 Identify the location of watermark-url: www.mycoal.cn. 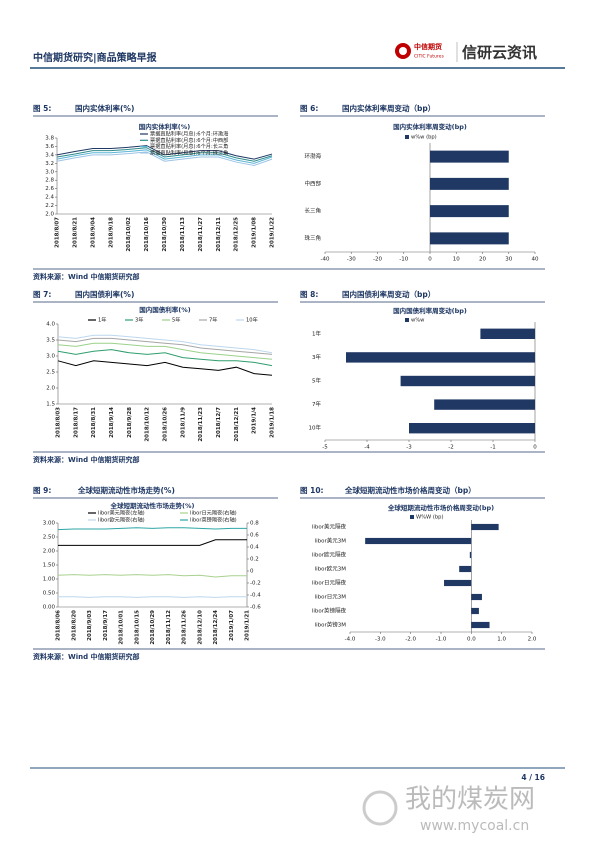
(474, 826).